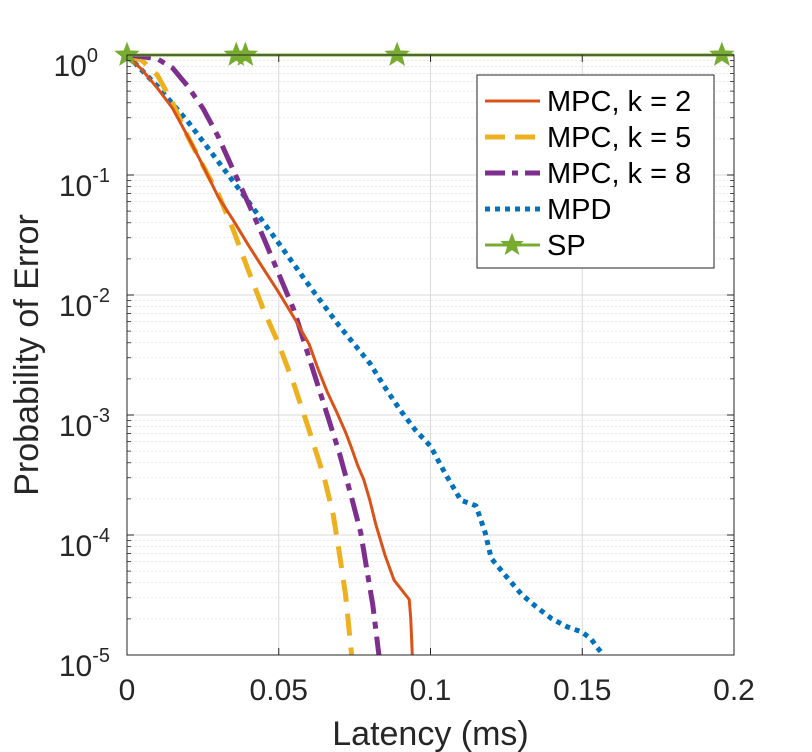  I want to click on y-tick-label: 10⁻³, so click(84, 424).